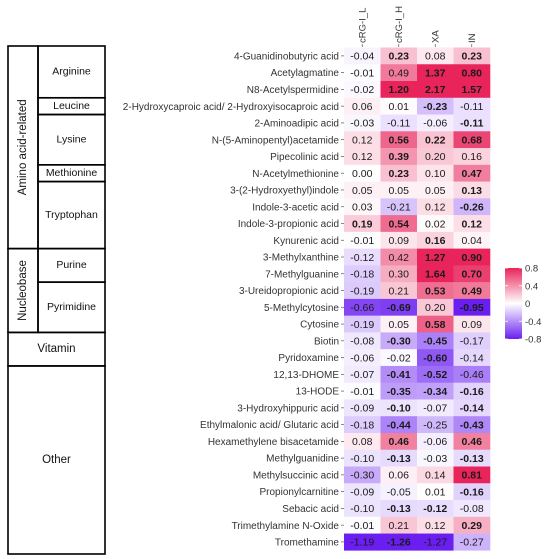 This screenshot has height=559, width=550. What do you see at coordinates (276, 140) in the screenshot?
I see `row-label: N-(5-Aminopentyl)acetamide` at bounding box center [276, 140].